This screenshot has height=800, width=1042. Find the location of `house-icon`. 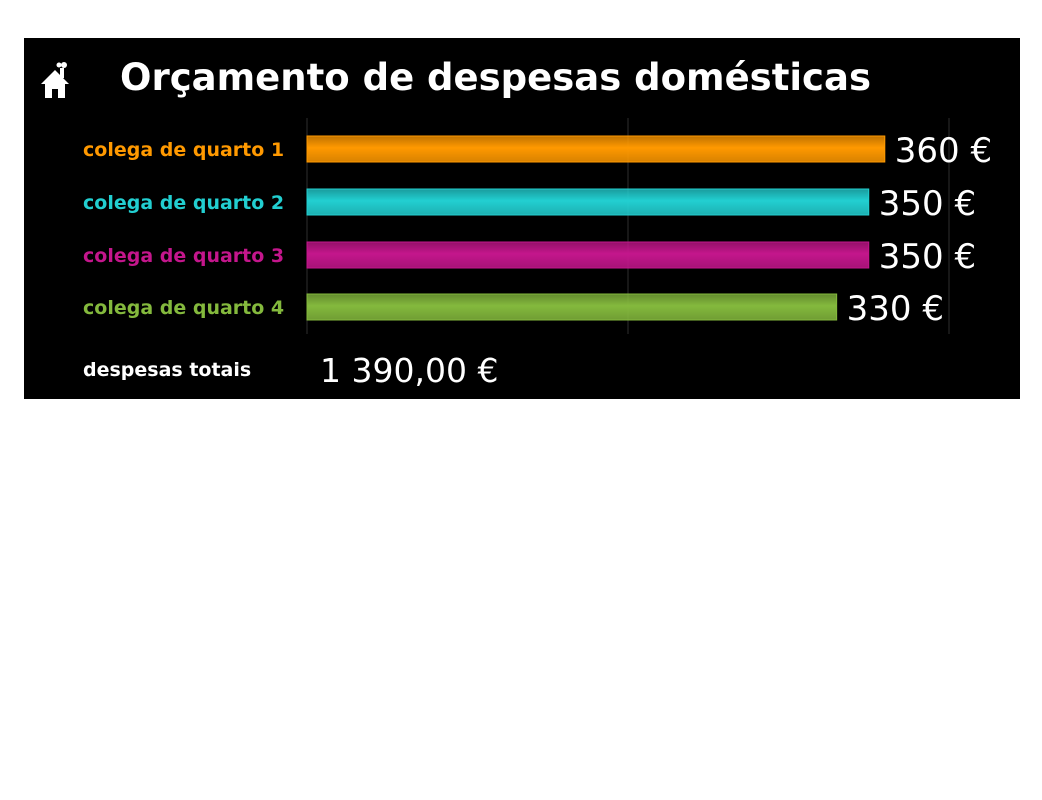

house-icon is located at coordinates (55, 80).